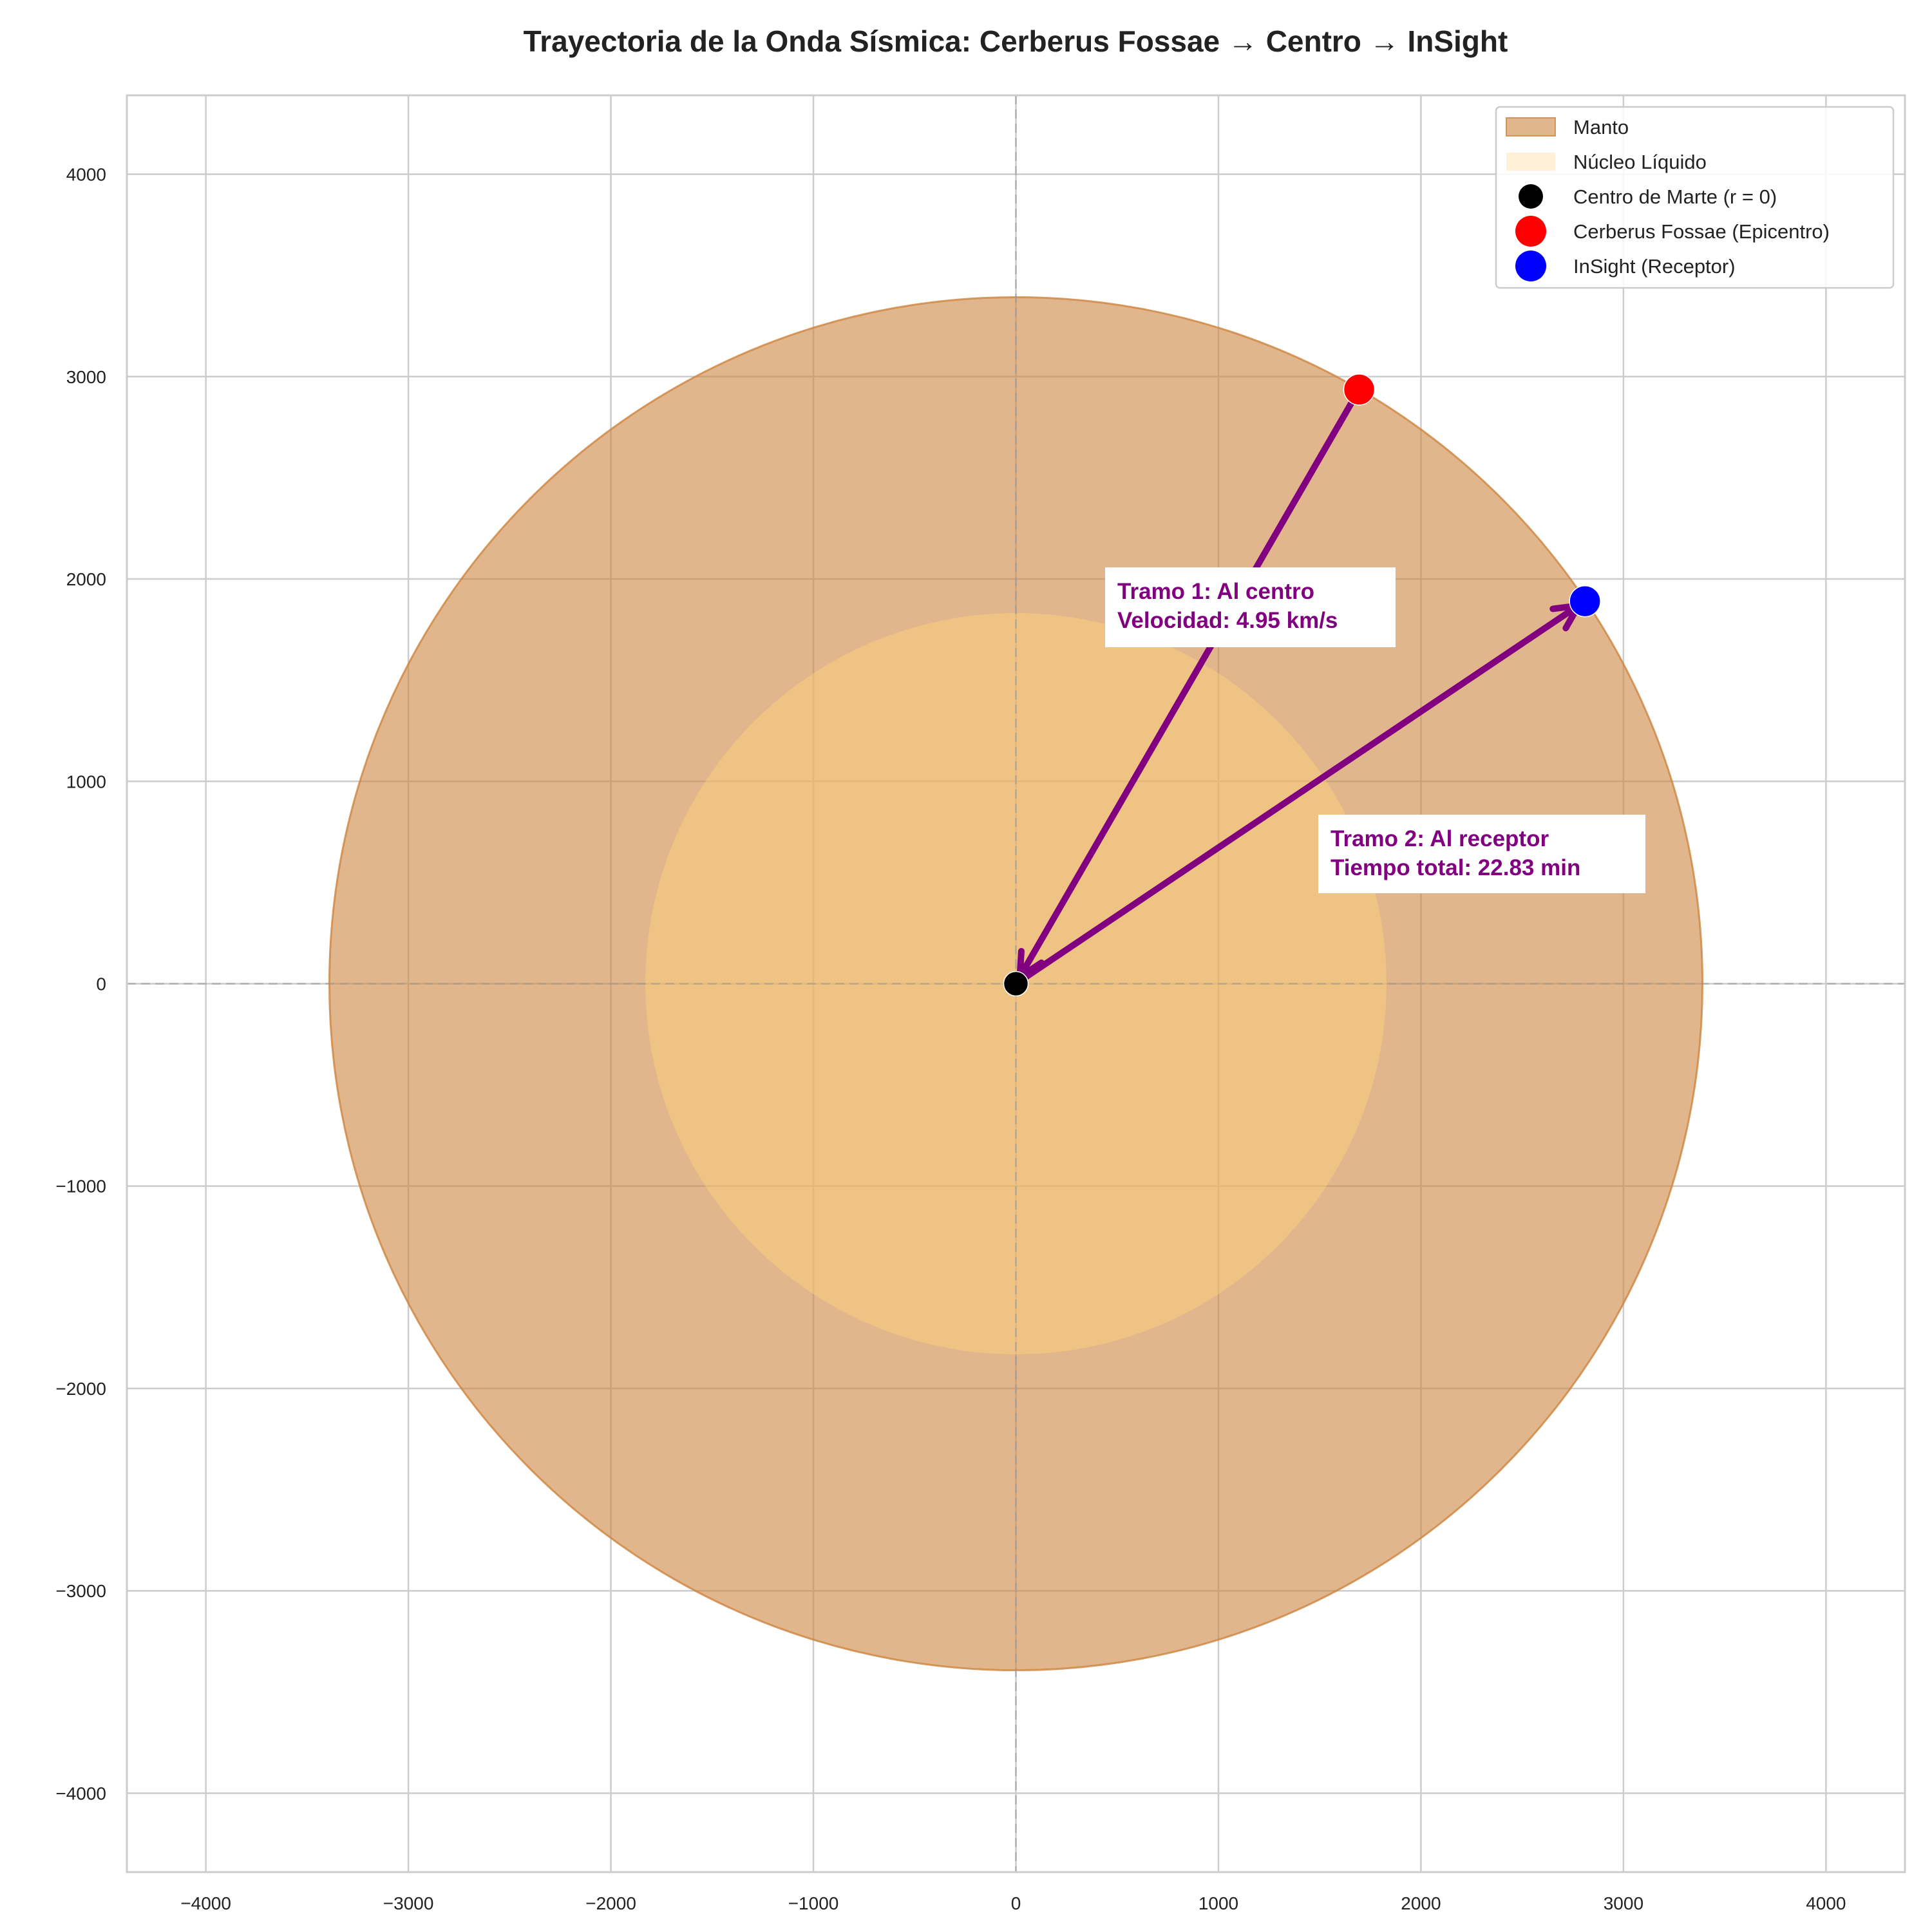  I want to click on y-tick-label: 3000, so click(86, 377).